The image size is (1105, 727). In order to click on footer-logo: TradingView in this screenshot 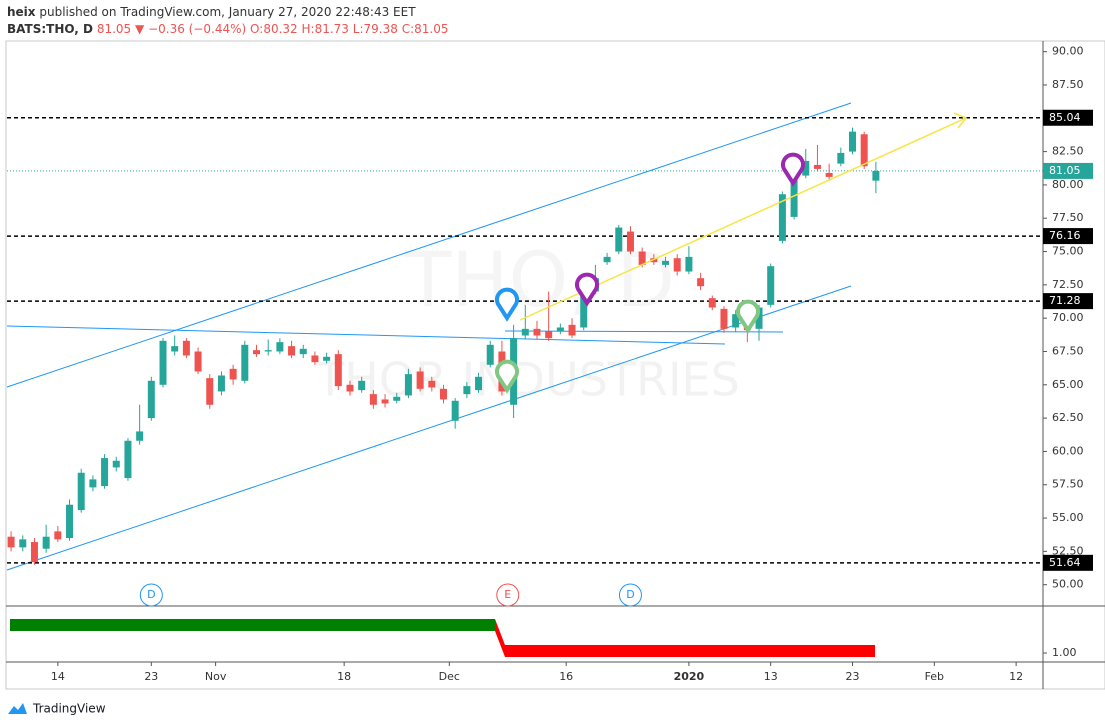, I will do `click(57, 709)`.